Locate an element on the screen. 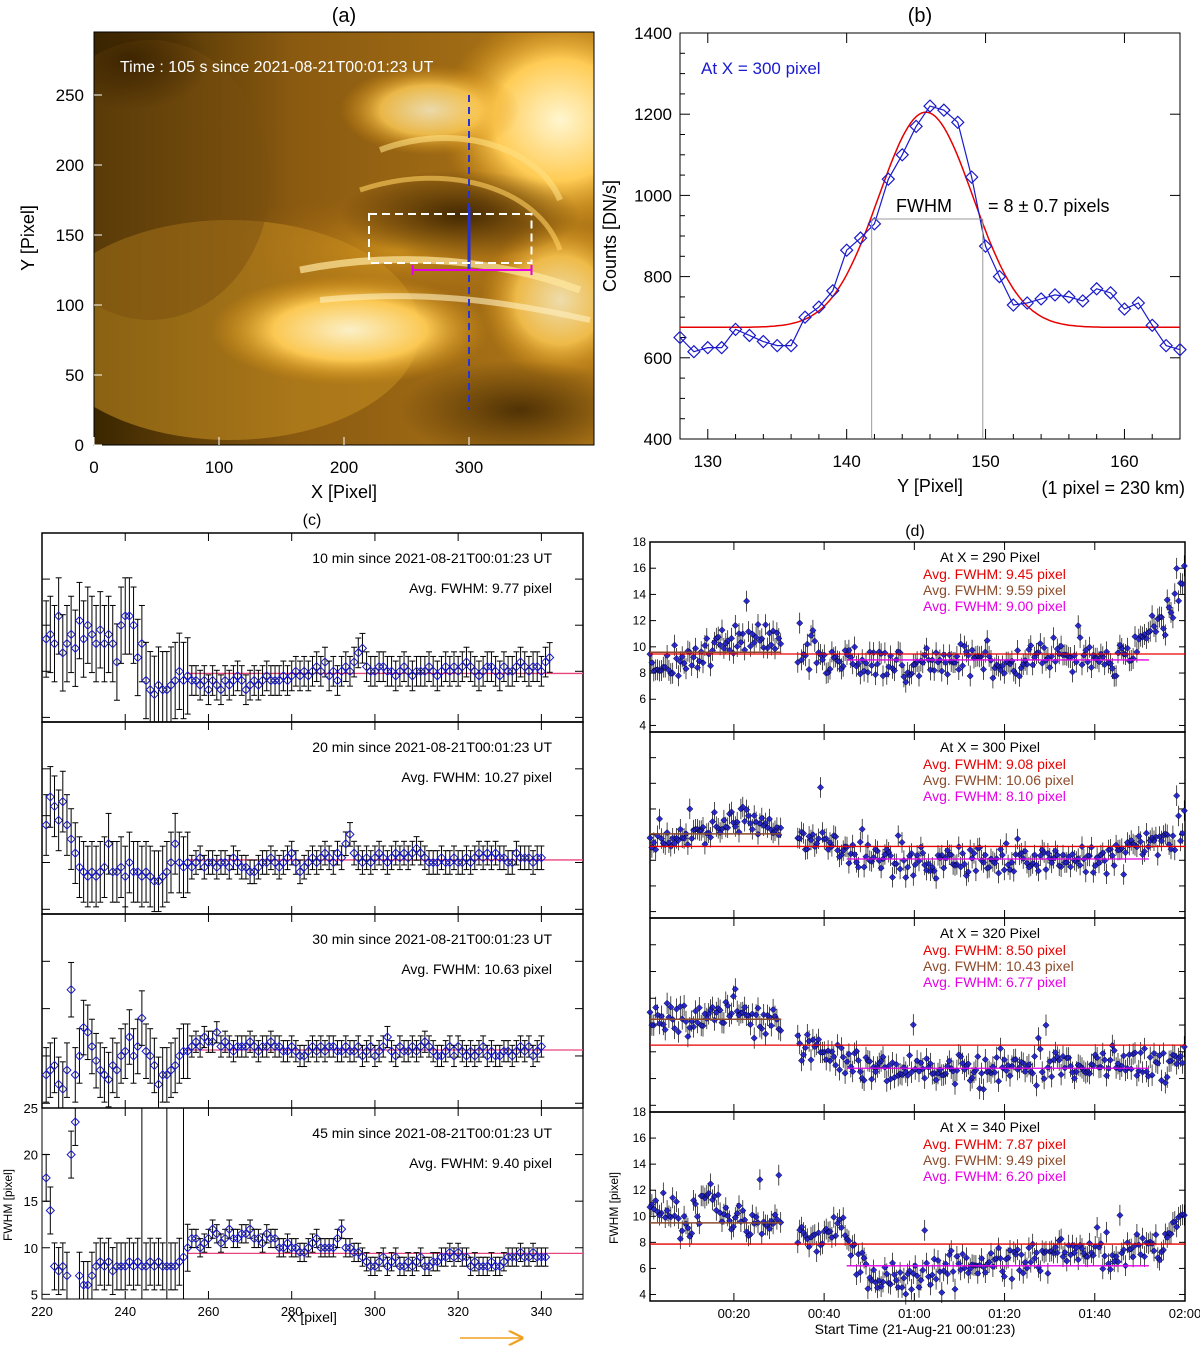 The height and width of the screenshot is (1350, 1200). panel-b-xtick-label: 140 is located at coordinates (846, 461).